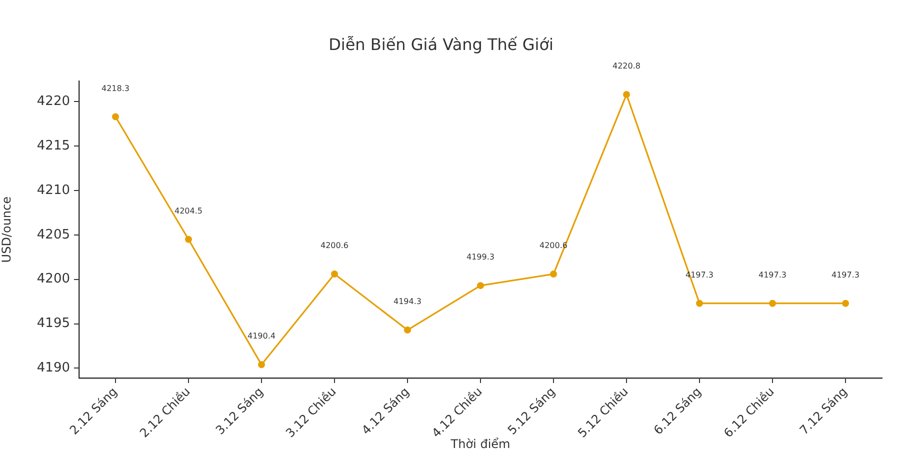  Describe the element at coordinates (53, 279) in the screenshot. I see `y-tick-label: 4200` at that location.